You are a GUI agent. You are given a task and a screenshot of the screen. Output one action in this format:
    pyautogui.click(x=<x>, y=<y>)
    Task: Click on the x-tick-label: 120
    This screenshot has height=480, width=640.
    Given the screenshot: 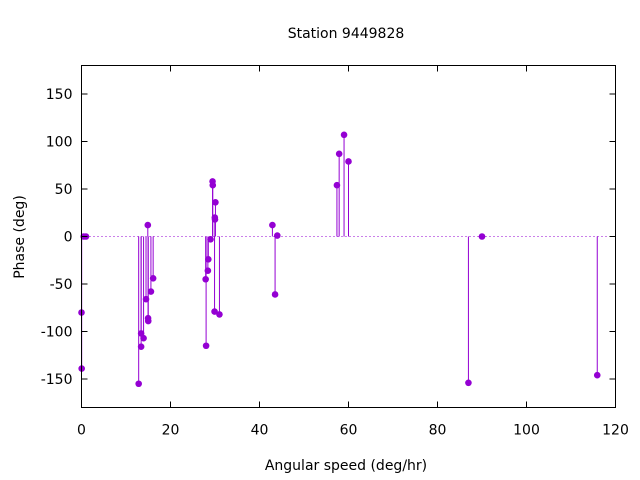 What is the action you would take?
    pyautogui.click(x=615, y=431)
    